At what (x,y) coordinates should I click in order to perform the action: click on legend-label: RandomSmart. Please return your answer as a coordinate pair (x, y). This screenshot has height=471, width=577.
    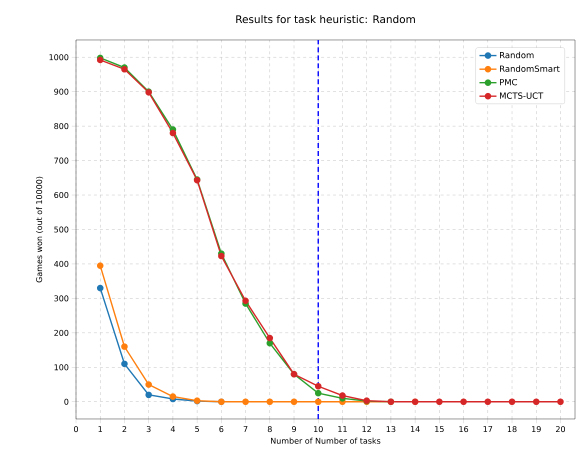
    Looking at the image, I should click on (530, 68).